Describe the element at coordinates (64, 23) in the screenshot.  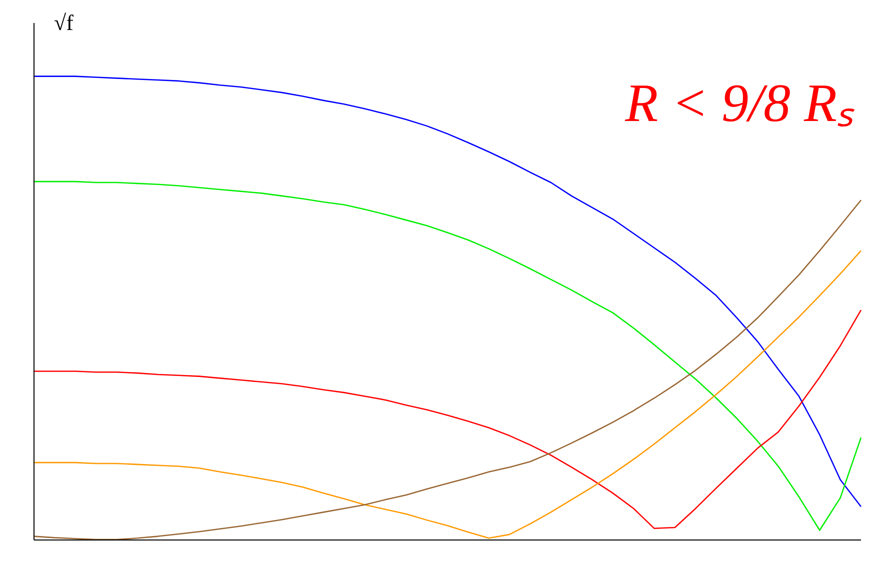
I see `y-axis-title: √f` at that location.